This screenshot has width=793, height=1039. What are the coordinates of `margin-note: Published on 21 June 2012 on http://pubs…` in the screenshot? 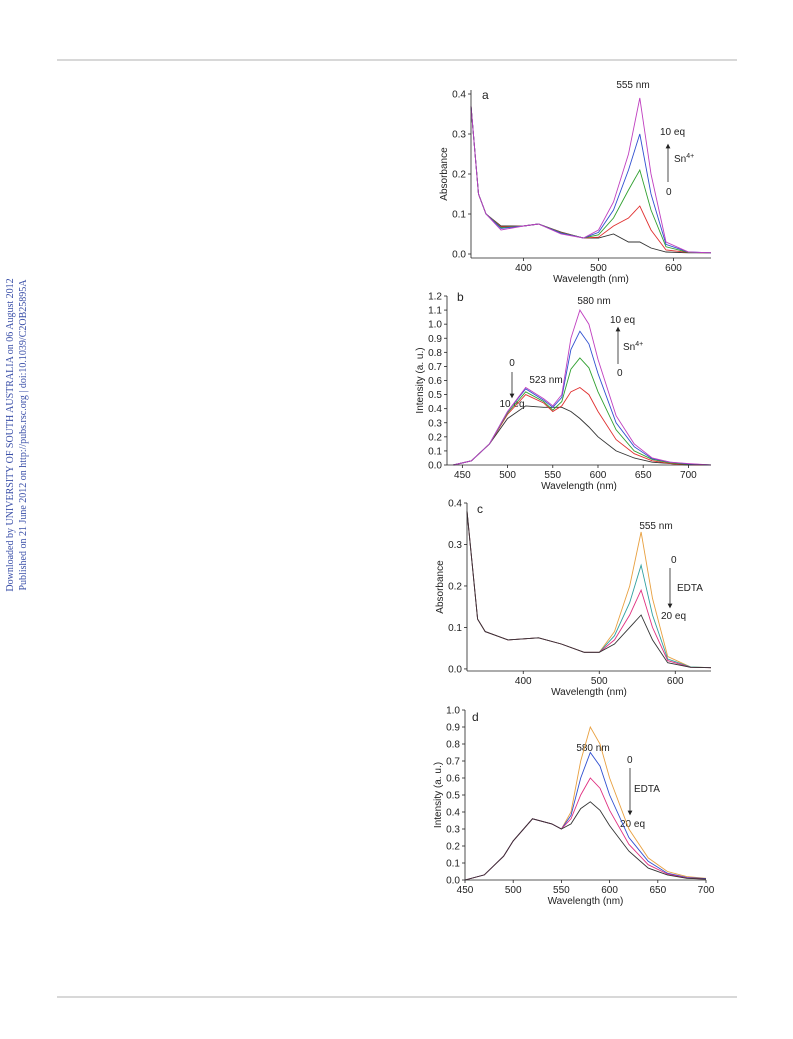 It's located at (23, 435).